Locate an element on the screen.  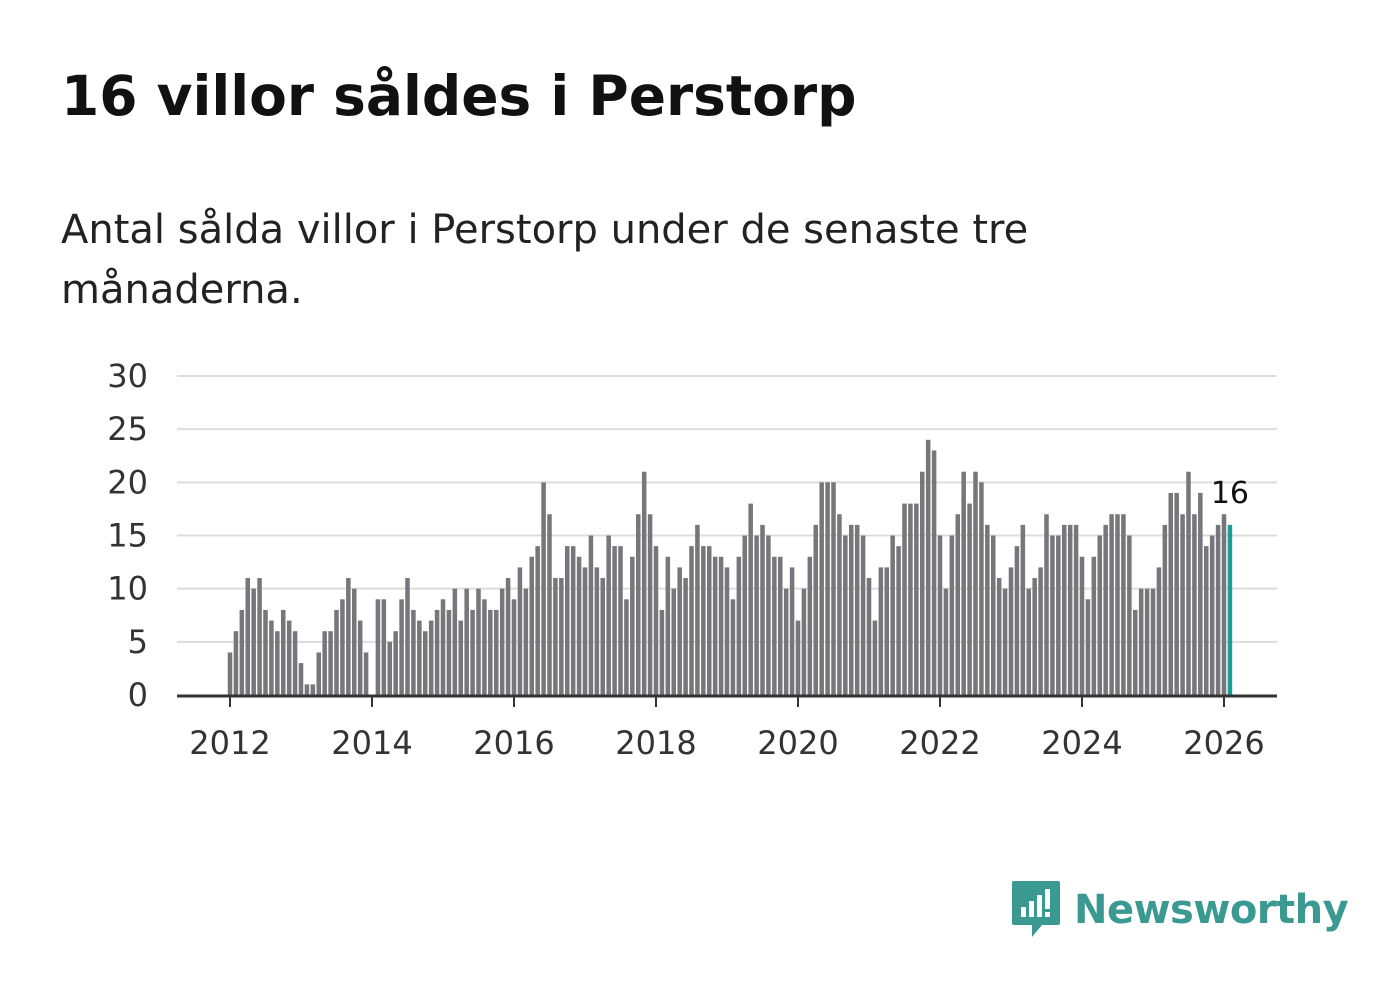
brand-name: Newsworthy is located at coordinates (1211, 910).